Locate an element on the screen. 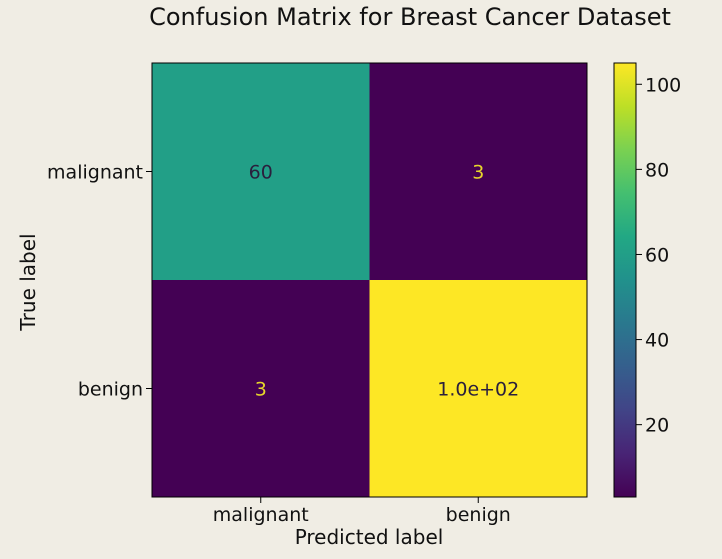 This screenshot has width=722, height=559. colorbar-tick-label: 40 is located at coordinates (657, 341).